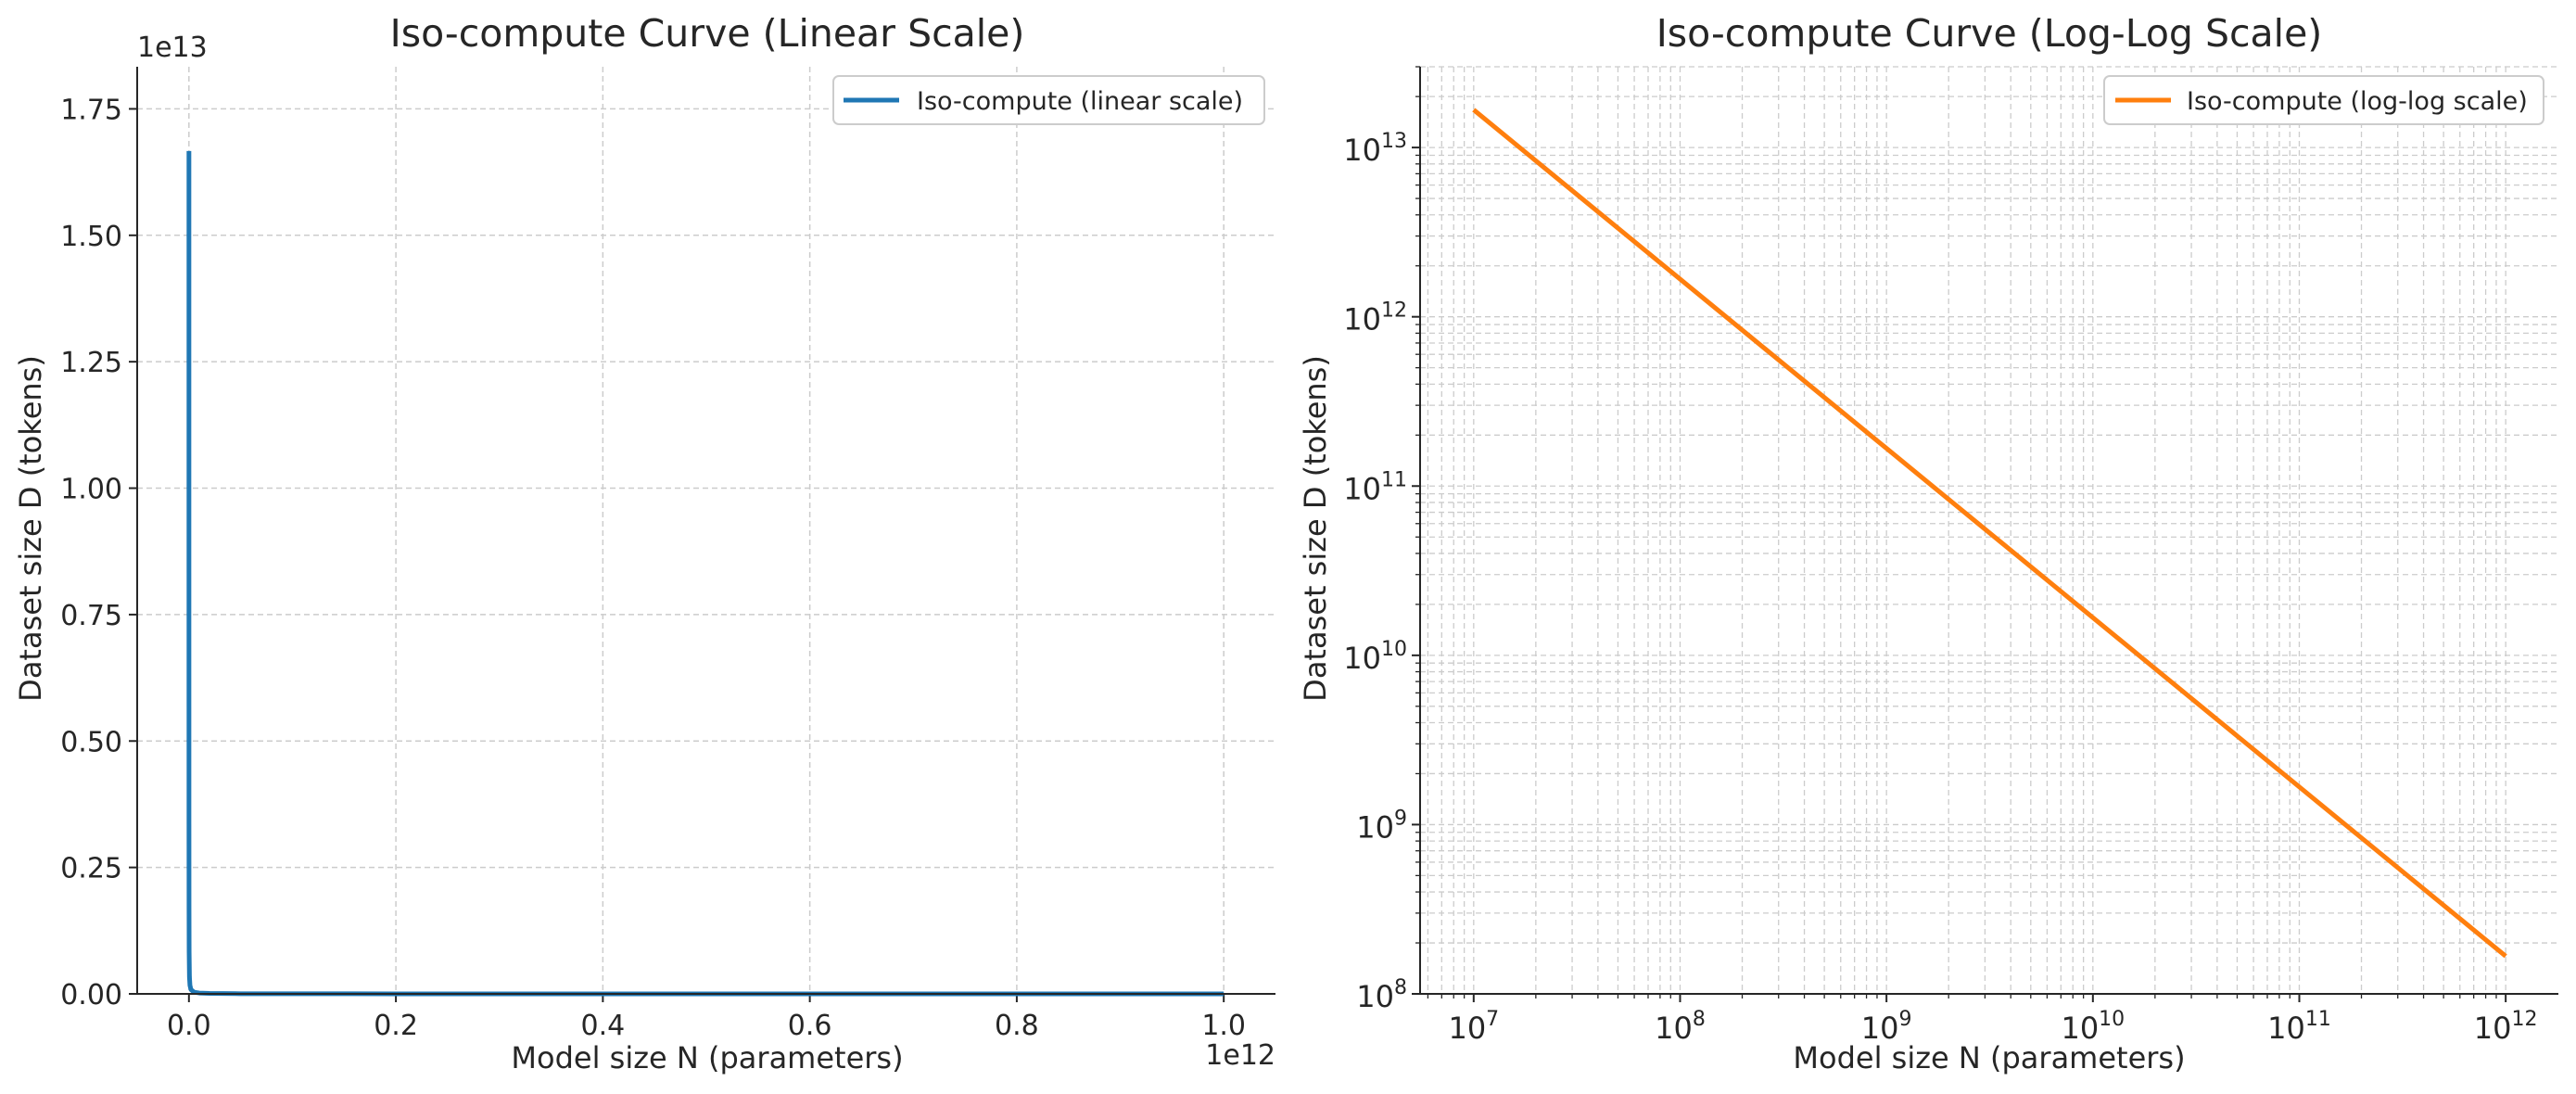  What do you see at coordinates (1080, 101) in the screenshot?
I see `linear-chart-legend-entry: Iso-compute (linear scale)` at bounding box center [1080, 101].